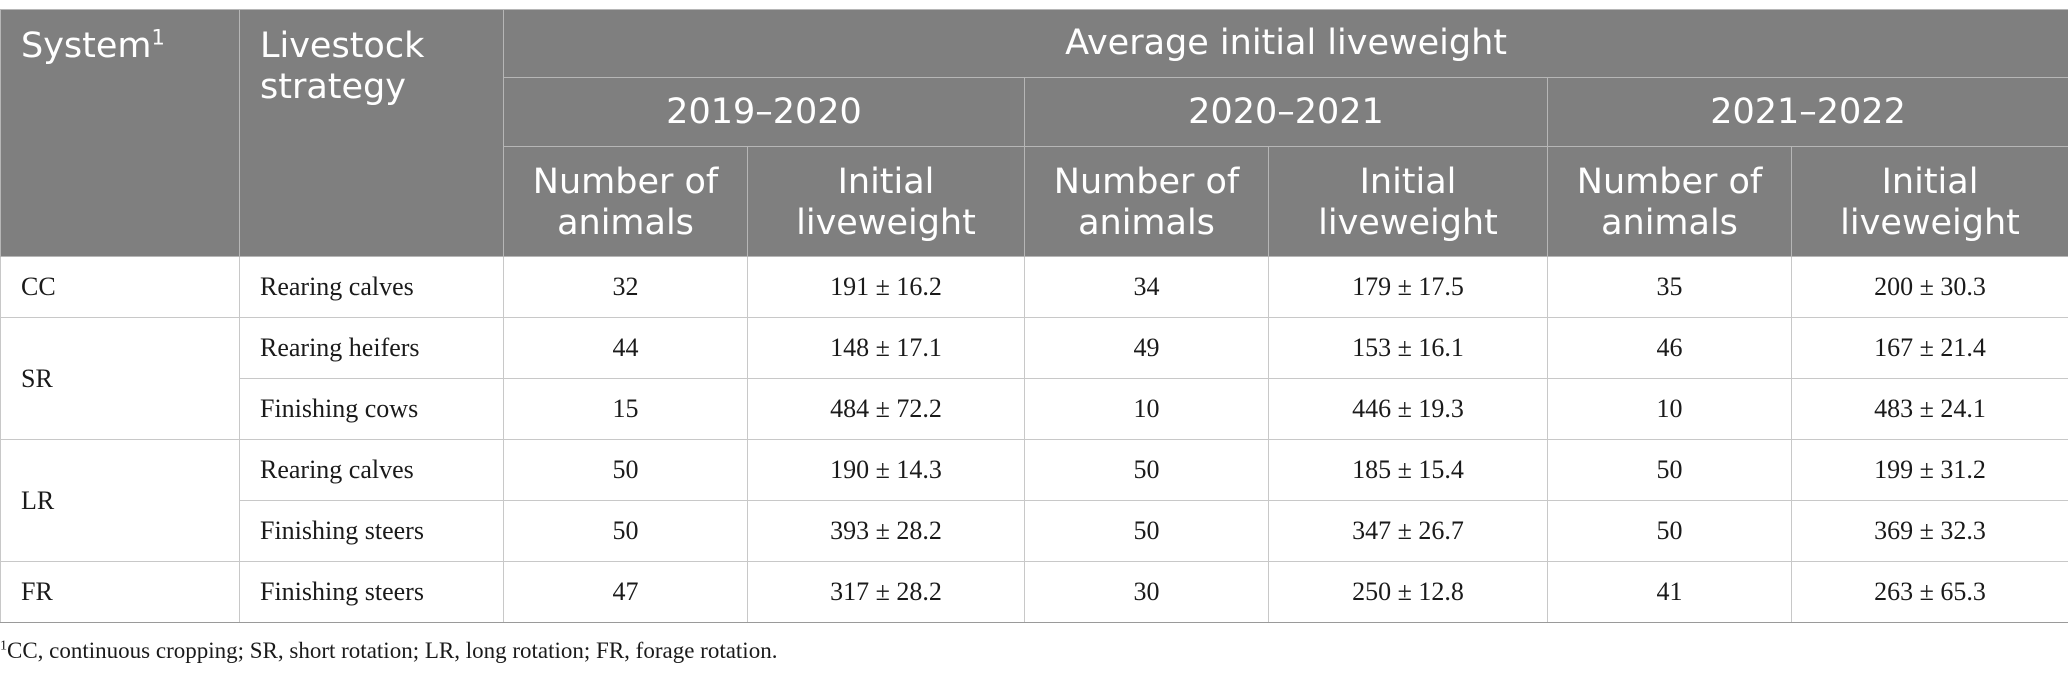 The image size is (2068, 680). What do you see at coordinates (886, 348) in the screenshot?
I see `value-cell: 148 ± 17.1` at bounding box center [886, 348].